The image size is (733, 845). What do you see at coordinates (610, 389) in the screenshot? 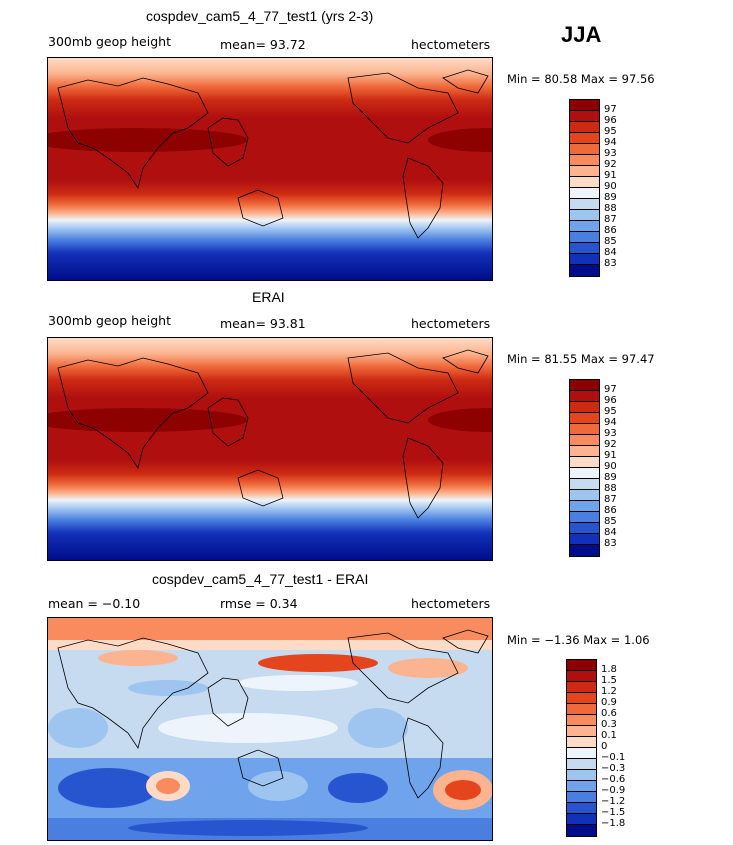
I see `colorbar-tick-label: 97` at bounding box center [610, 389].